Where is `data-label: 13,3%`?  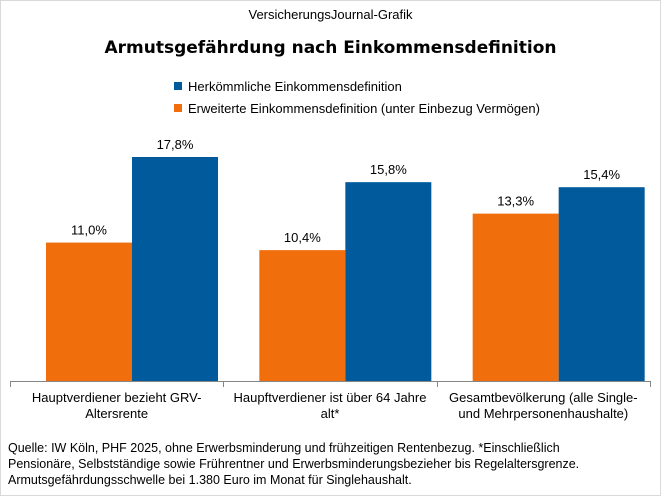
data-label: 13,3% is located at coordinates (515, 201).